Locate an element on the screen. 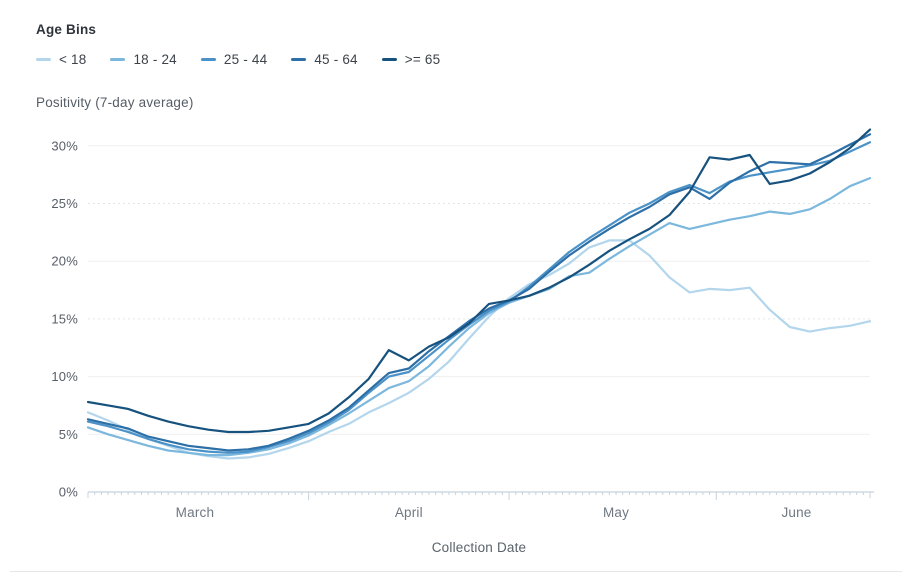  y-tick-label-10: 10% is located at coordinates (64, 376).